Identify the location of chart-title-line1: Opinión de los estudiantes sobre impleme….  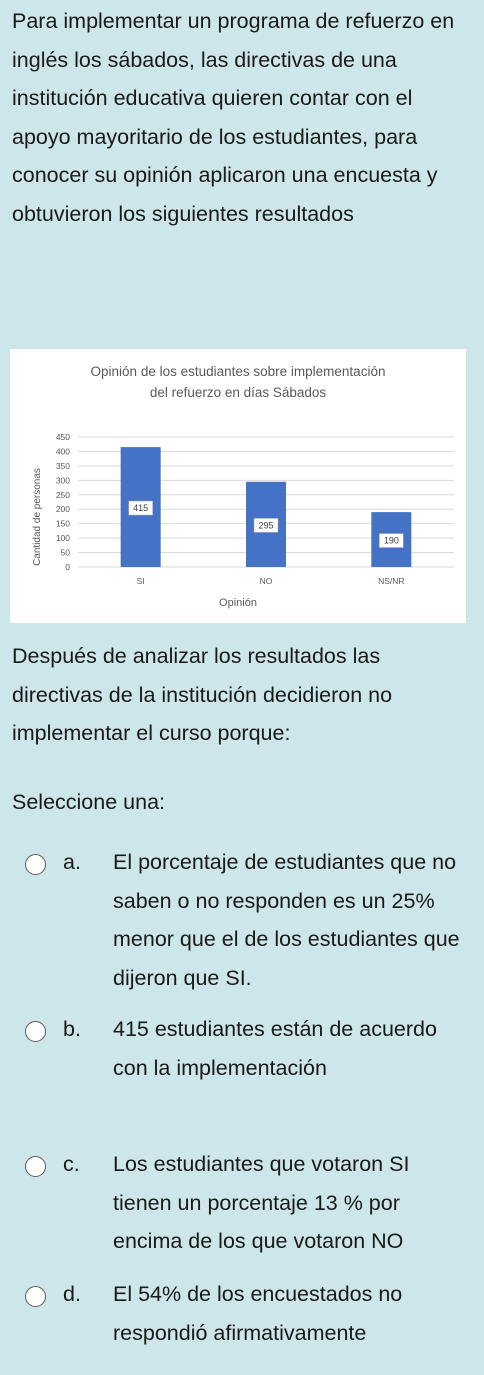
(238, 371).